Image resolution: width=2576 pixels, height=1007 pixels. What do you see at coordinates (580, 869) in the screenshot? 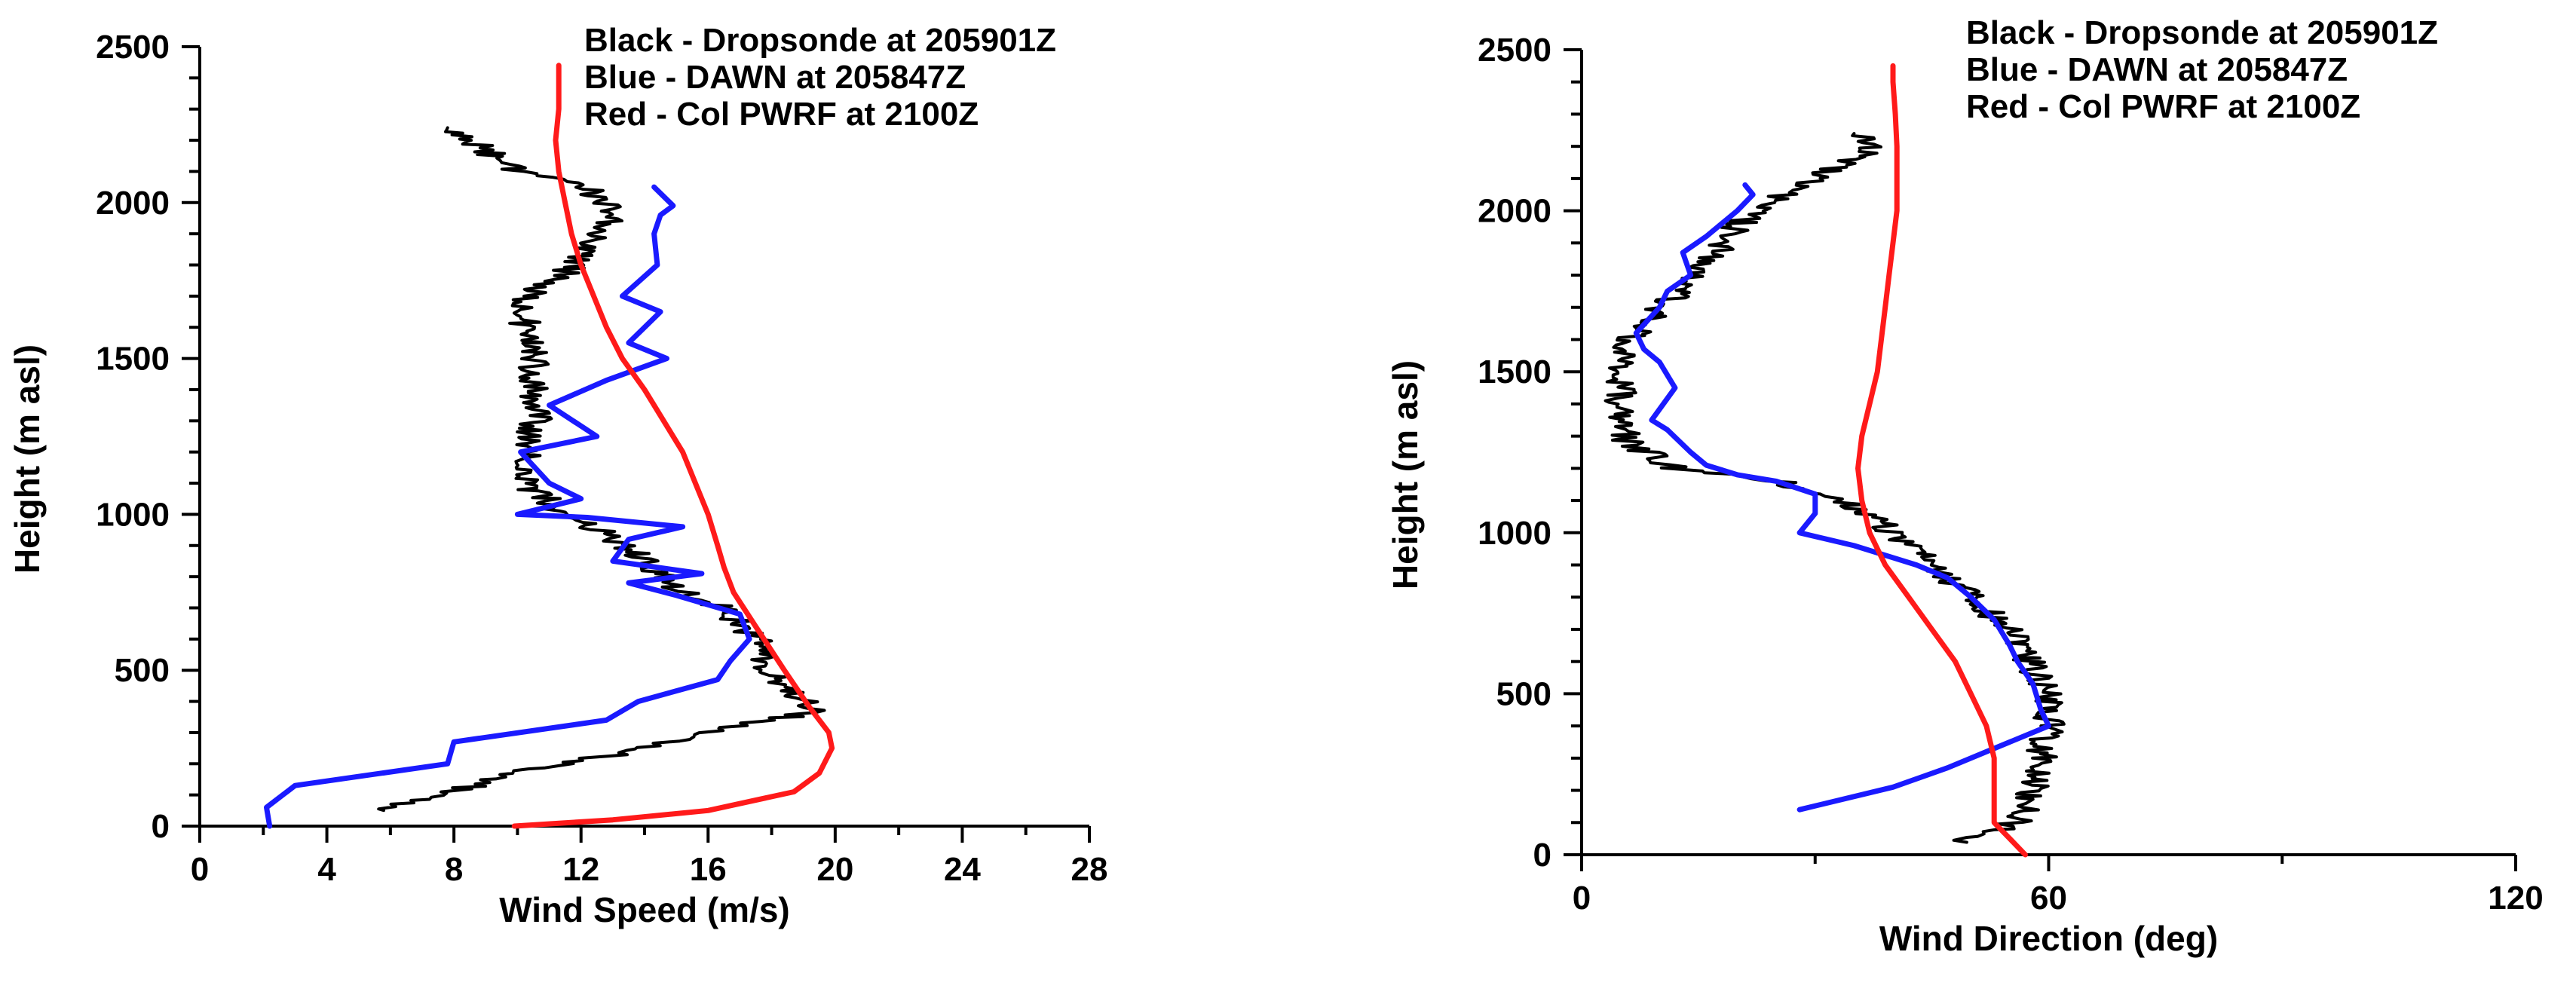
I see `x-tick-label: 12` at bounding box center [580, 869].